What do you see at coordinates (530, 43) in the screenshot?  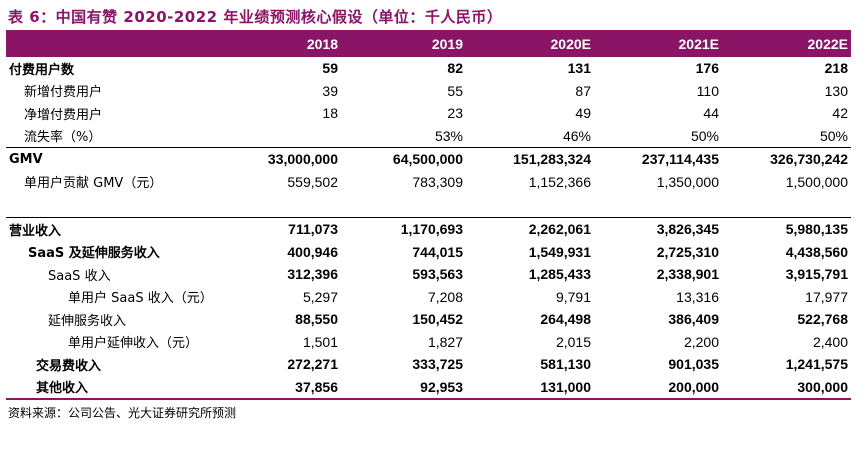 I see `col-header-2020e: 2020E` at bounding box center [530, 43].